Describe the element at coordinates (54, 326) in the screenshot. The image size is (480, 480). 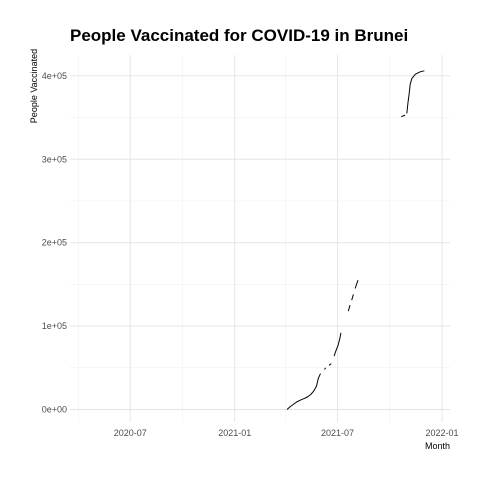
I see `y-tick-label: 1e+05` at that location.